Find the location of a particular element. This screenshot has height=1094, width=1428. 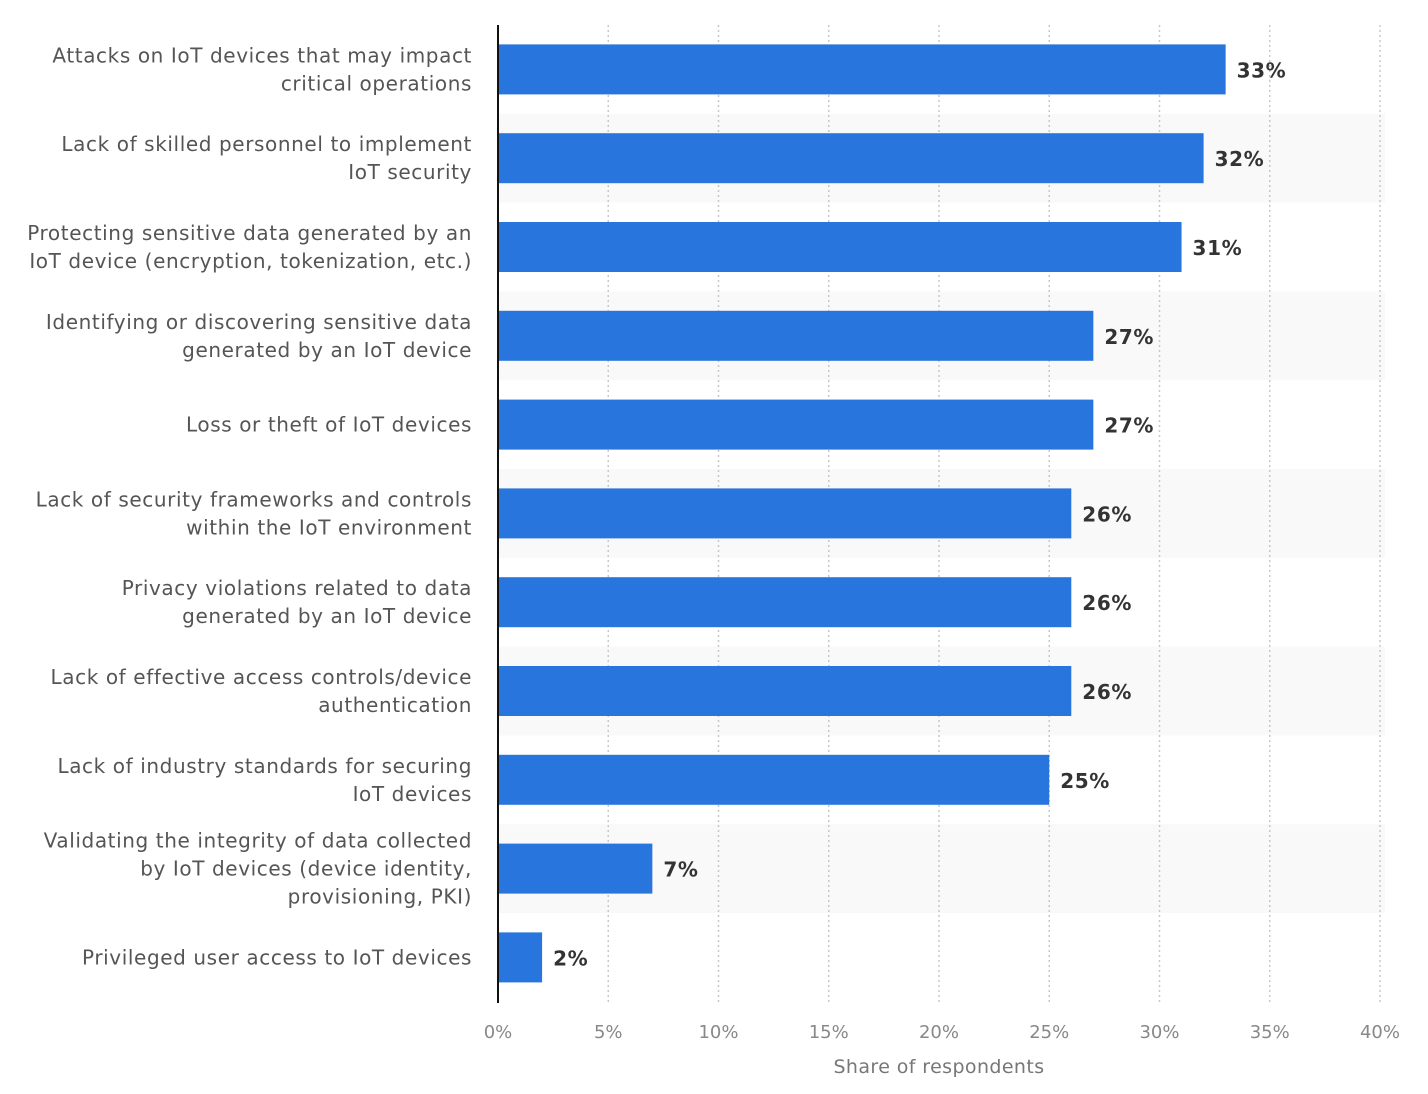

x-tick-label: 0% is located at coordinates (498, 1032).